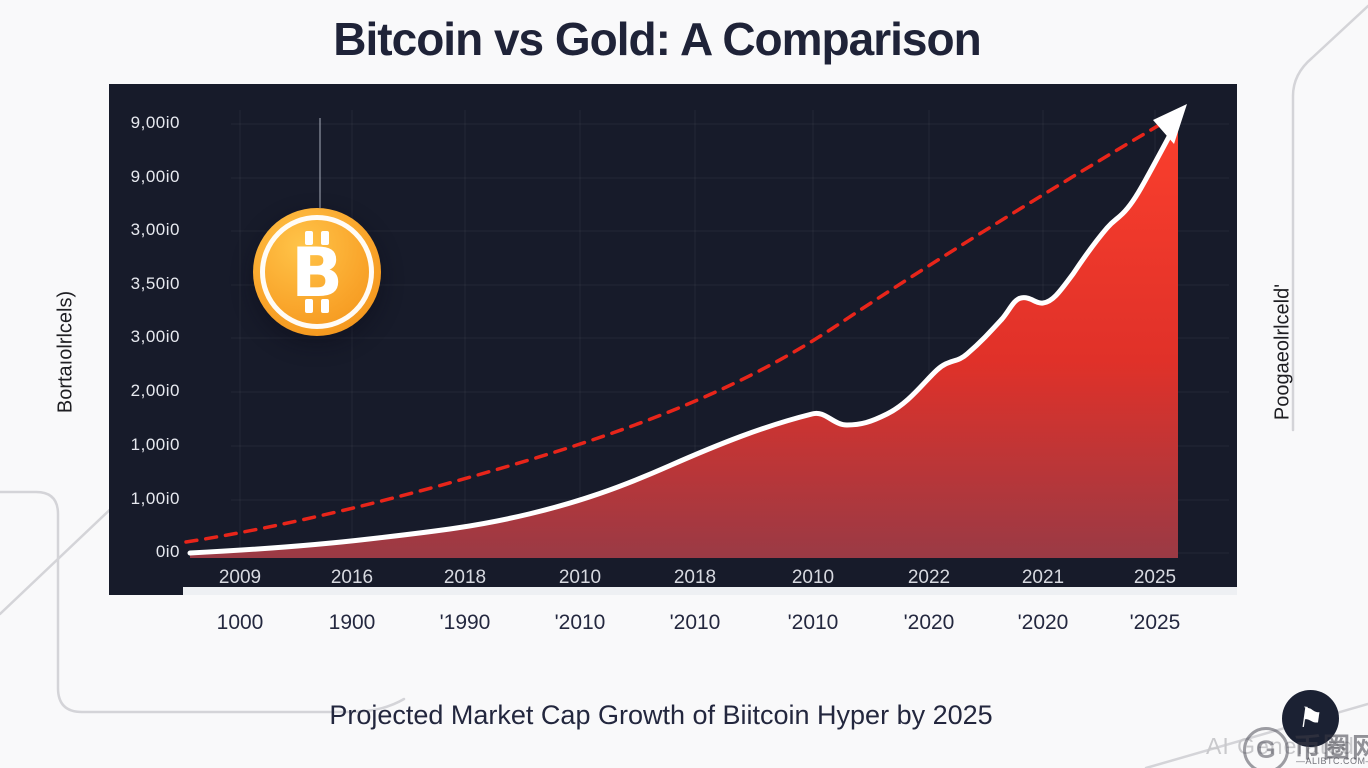 The height and width of the screenshot is (768, 1368). I want to click on right-axis-title: Poogaeolrlceld', so click(1282, 352).